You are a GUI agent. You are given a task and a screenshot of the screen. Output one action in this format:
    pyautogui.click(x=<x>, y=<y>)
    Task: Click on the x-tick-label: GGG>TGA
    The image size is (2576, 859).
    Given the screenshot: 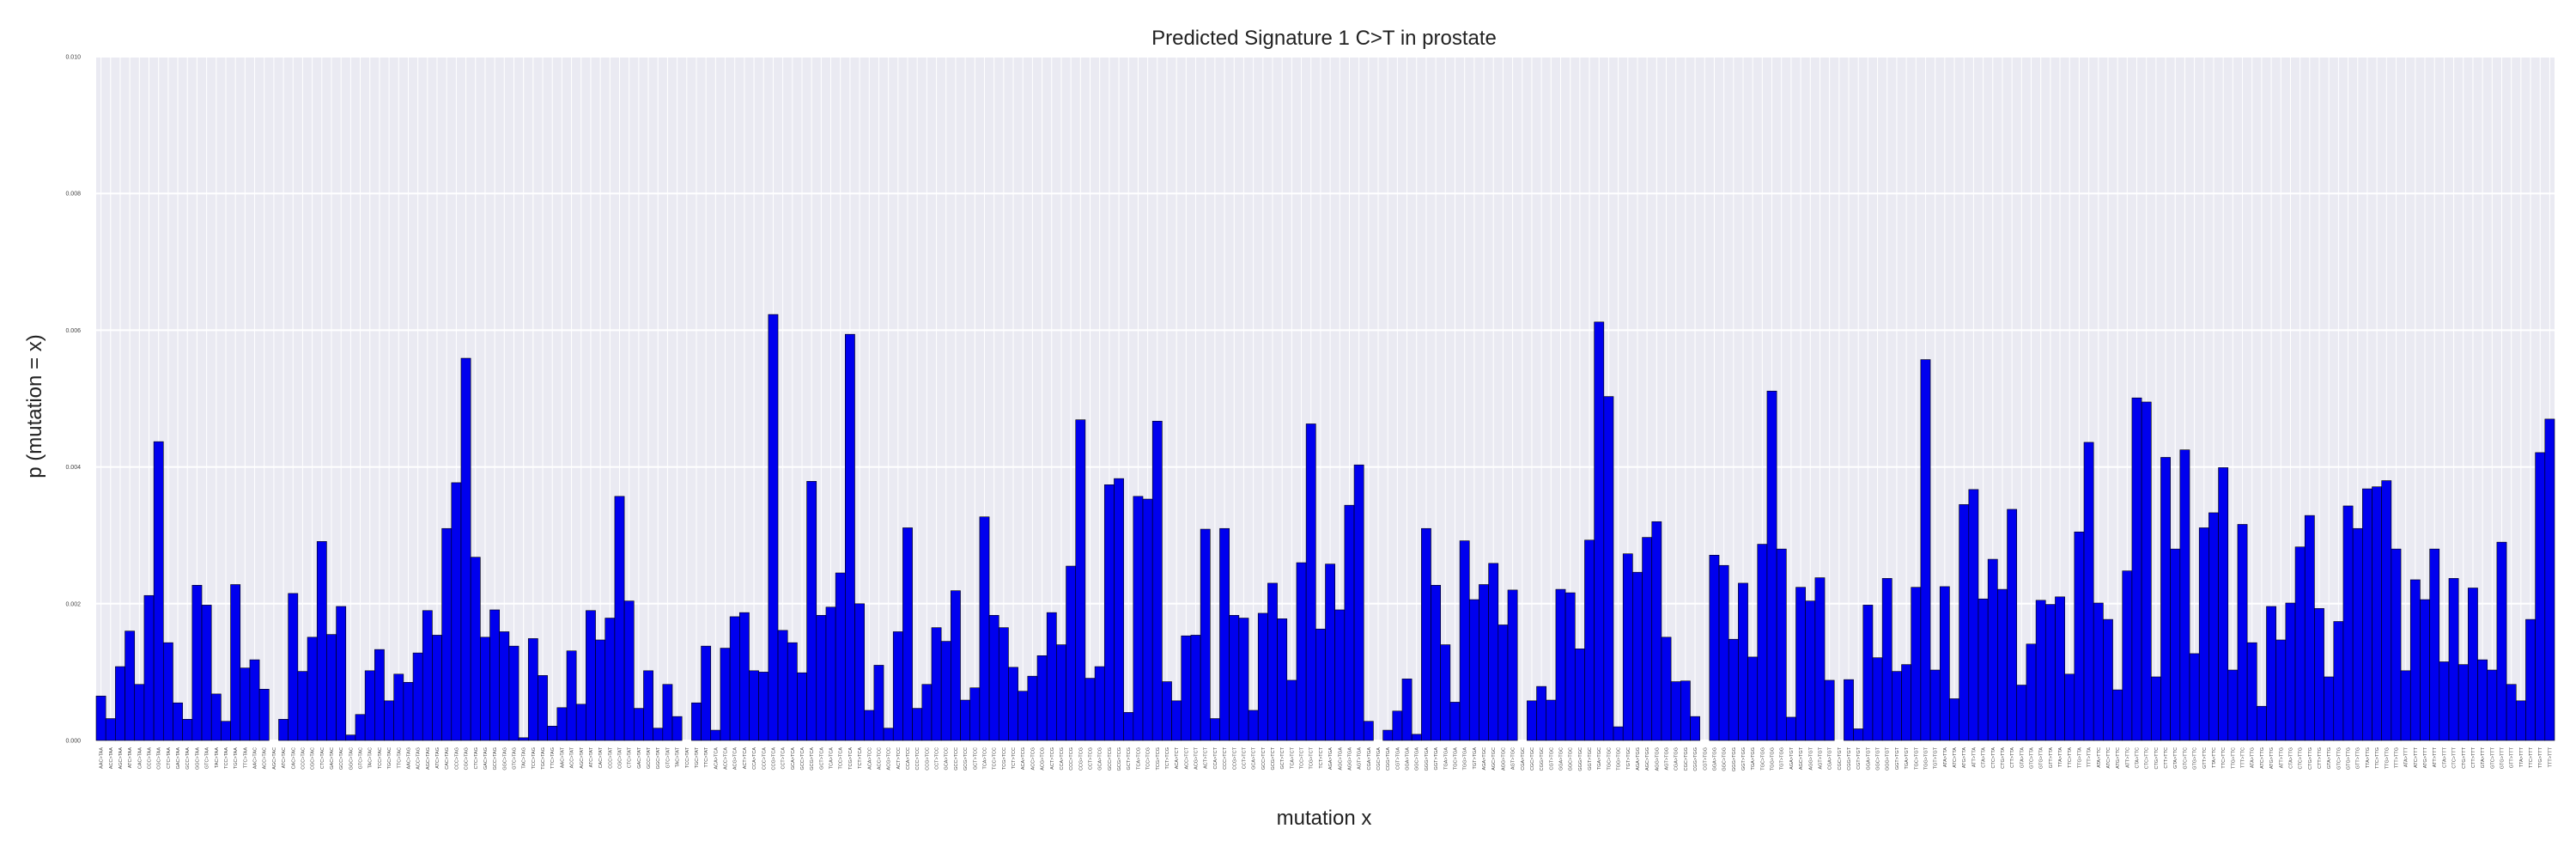 What is the action you would take?
    pyautogui.click(x=1427, y=759)
    